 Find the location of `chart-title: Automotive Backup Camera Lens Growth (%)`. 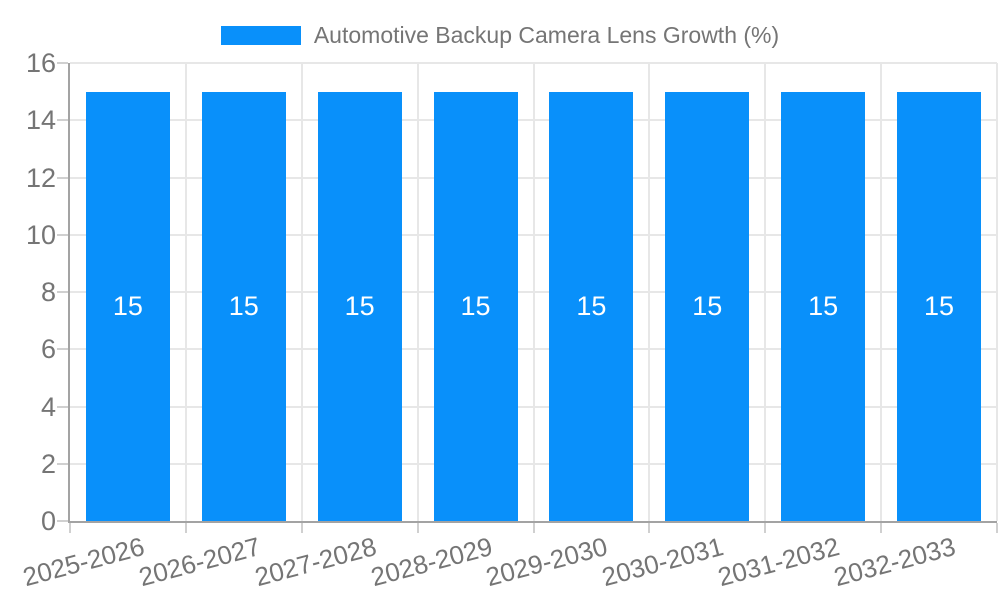

chart-title: Automotive Backup Camera Lens Growth (%) is located at coordinates (546, 35).